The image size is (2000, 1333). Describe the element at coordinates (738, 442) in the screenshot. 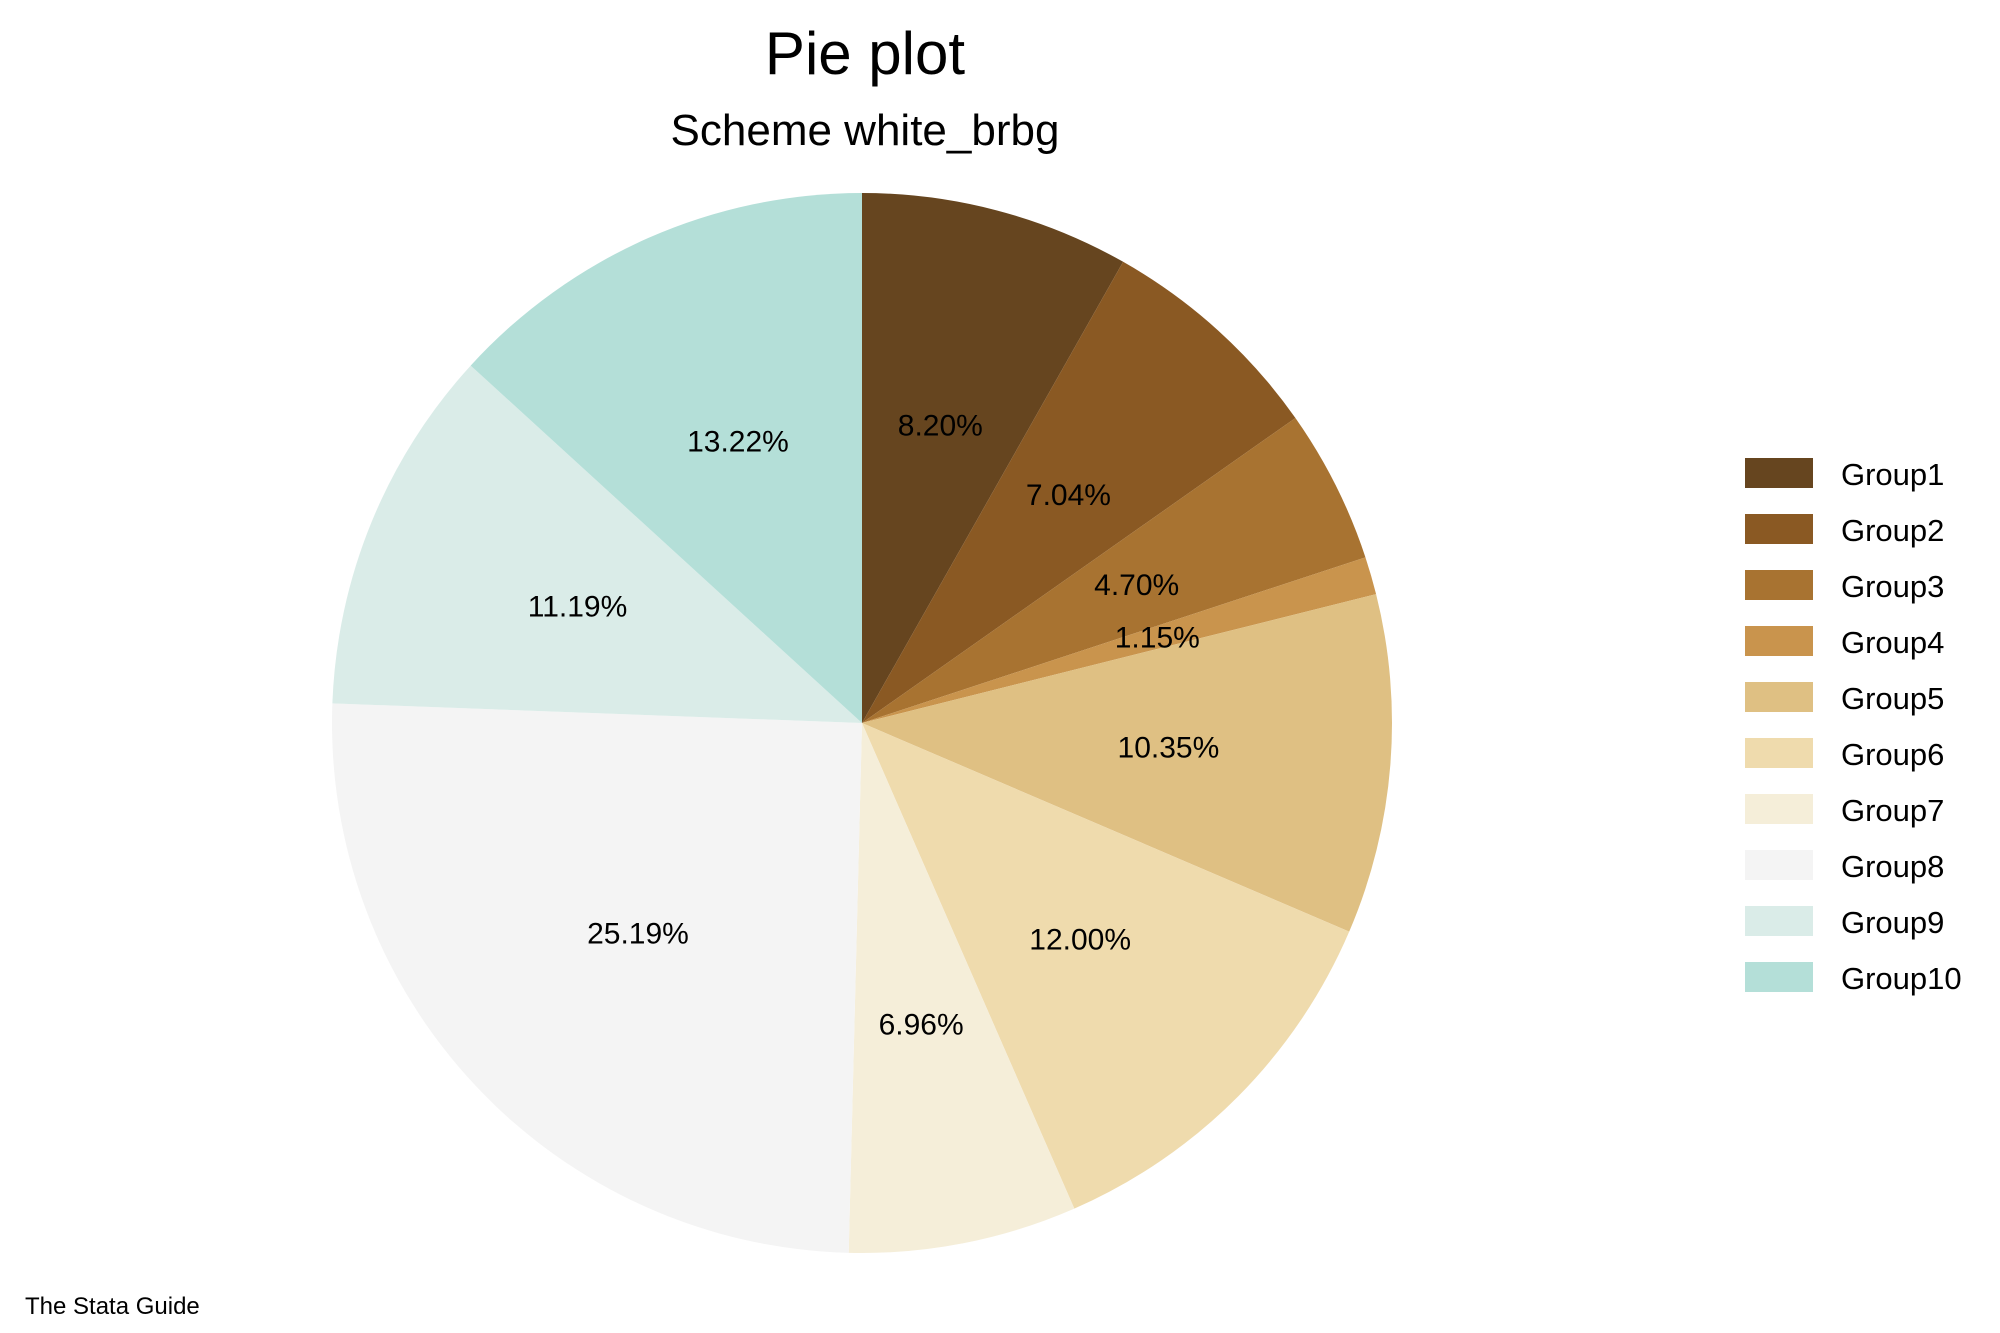

I see `slice-label-group10: 13.22%` at that location.